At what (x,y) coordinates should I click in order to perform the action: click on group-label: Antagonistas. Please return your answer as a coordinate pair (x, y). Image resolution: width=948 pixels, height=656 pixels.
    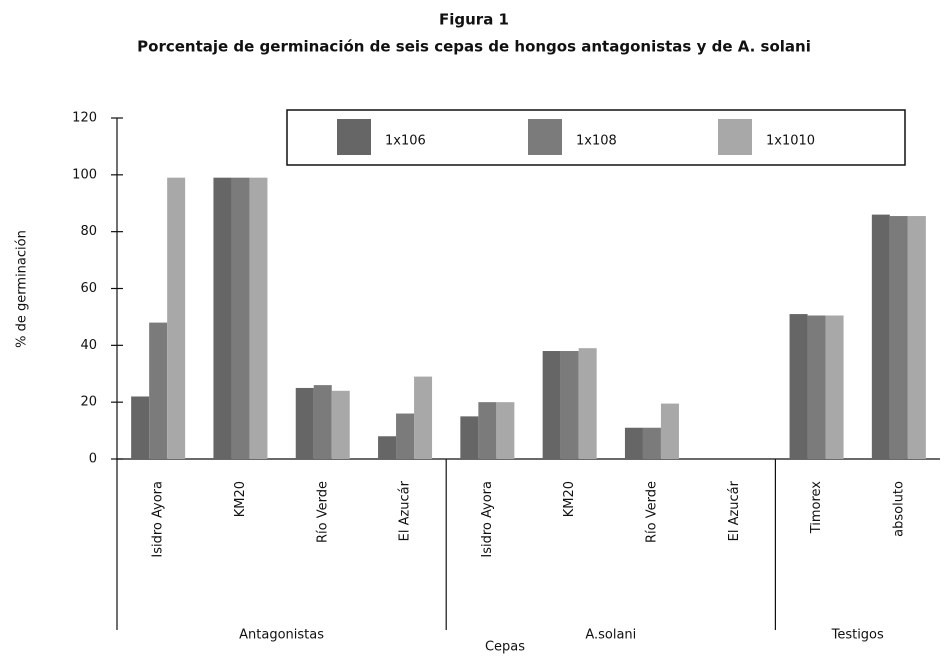
    Looking at the image, I should click on (281, 635).